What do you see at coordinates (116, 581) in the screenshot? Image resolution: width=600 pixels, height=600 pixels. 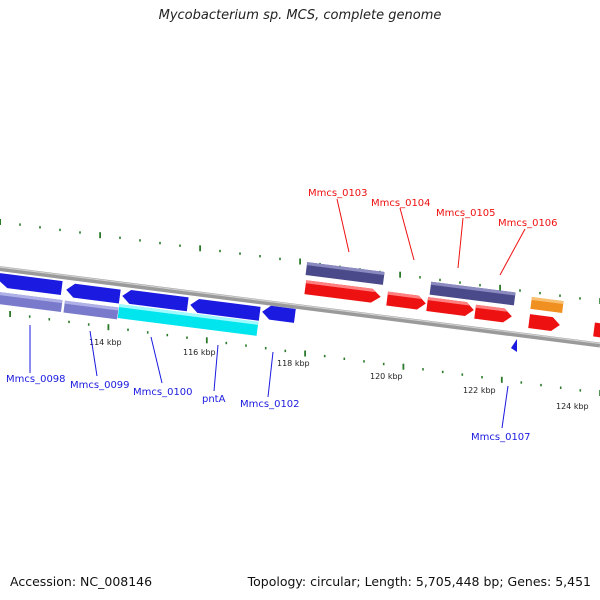 I see `accession-value: NC_008146` at bounding box center [116, 581].